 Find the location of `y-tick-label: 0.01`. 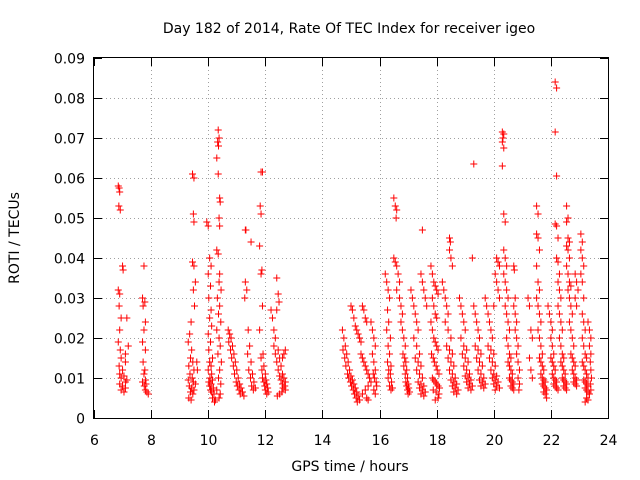

y-tick-label: 0.01 is located at coordinates (69, 380).